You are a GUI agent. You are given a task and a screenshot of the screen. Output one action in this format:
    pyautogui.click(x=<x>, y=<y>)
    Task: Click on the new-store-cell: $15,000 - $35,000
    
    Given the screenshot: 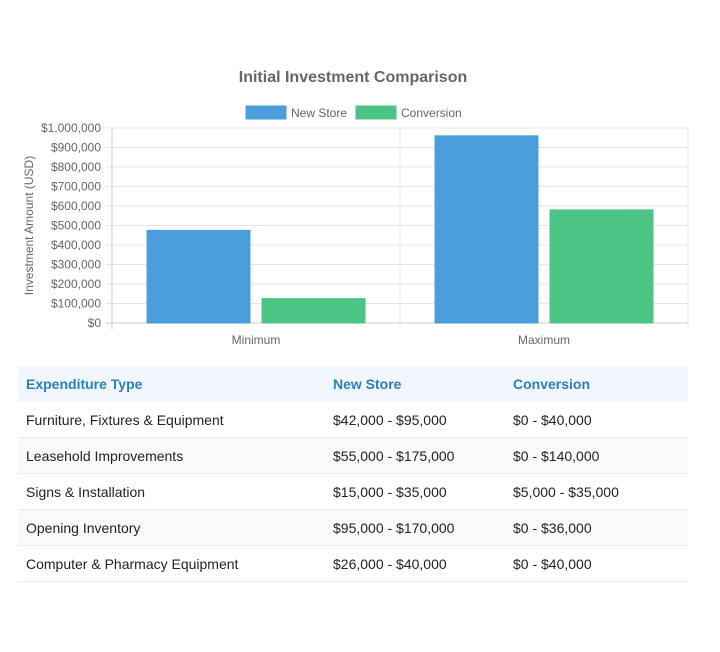 What is the action you would take?
    pyautogui.click(x=415, y=491)
    